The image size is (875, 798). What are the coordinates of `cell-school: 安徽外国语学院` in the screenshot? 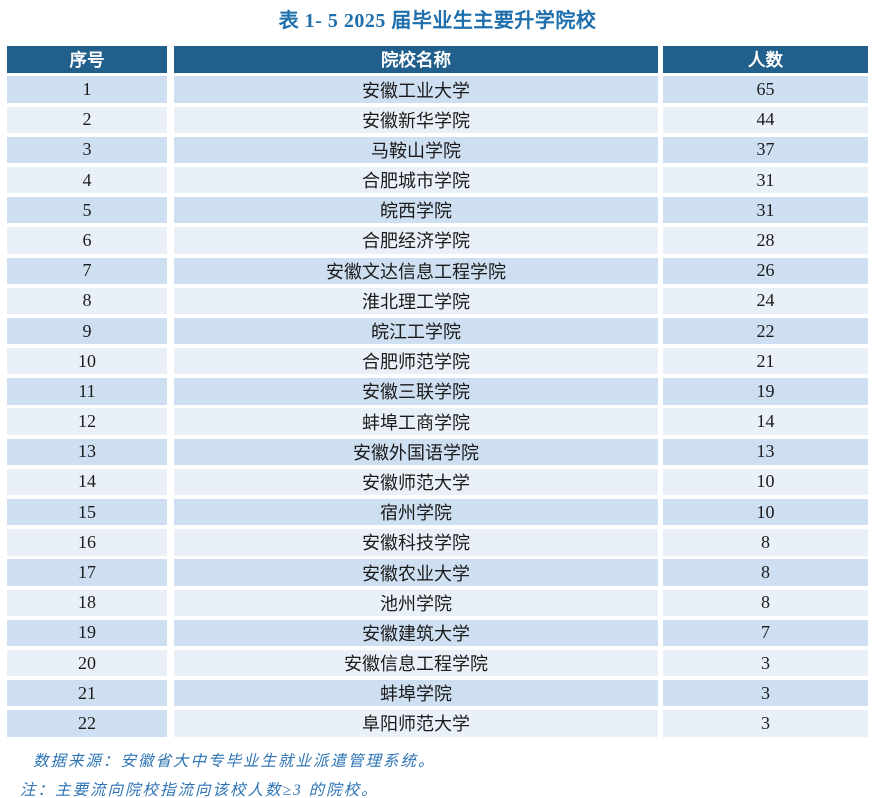 It's located at (416, 451).